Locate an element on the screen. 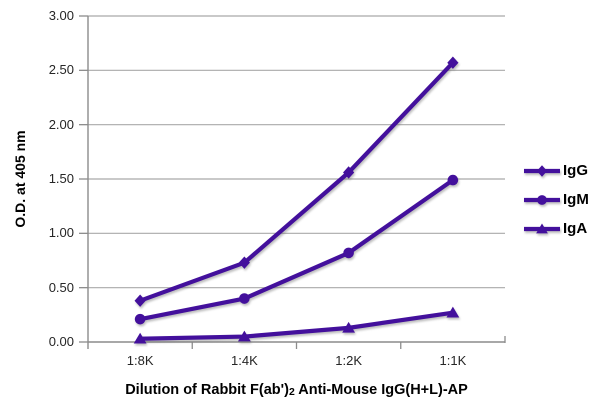  x-tick-label: 1:4K is located at coordinates (244, 360).